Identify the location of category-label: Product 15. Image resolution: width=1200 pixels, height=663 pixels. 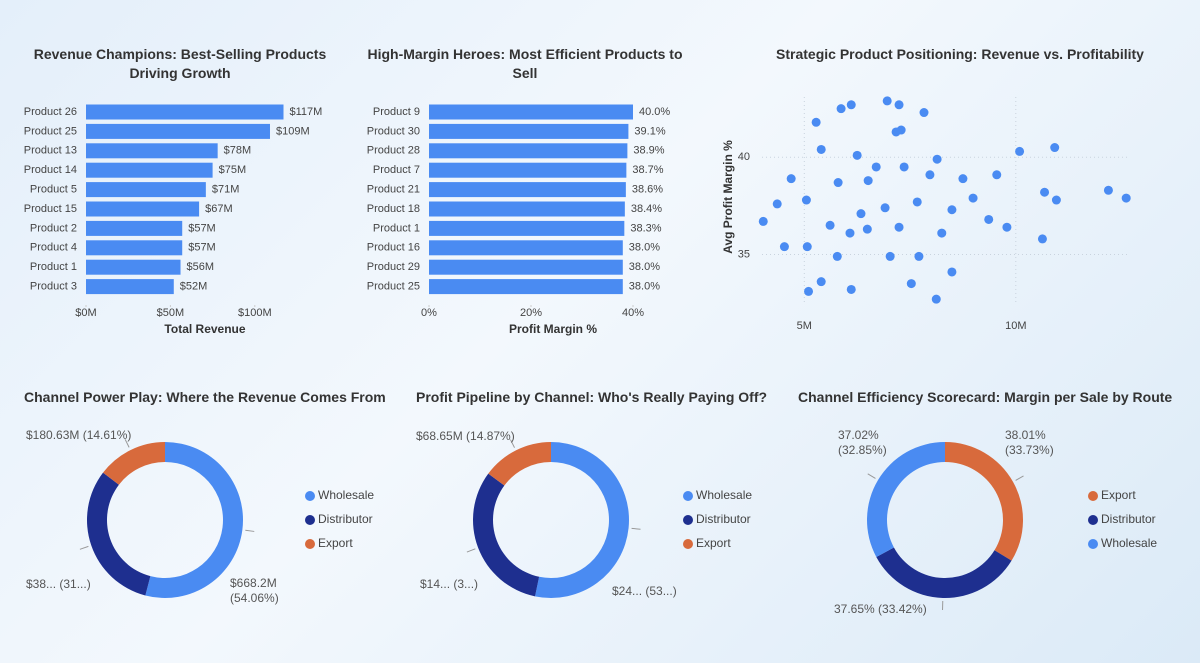
(50, 209).